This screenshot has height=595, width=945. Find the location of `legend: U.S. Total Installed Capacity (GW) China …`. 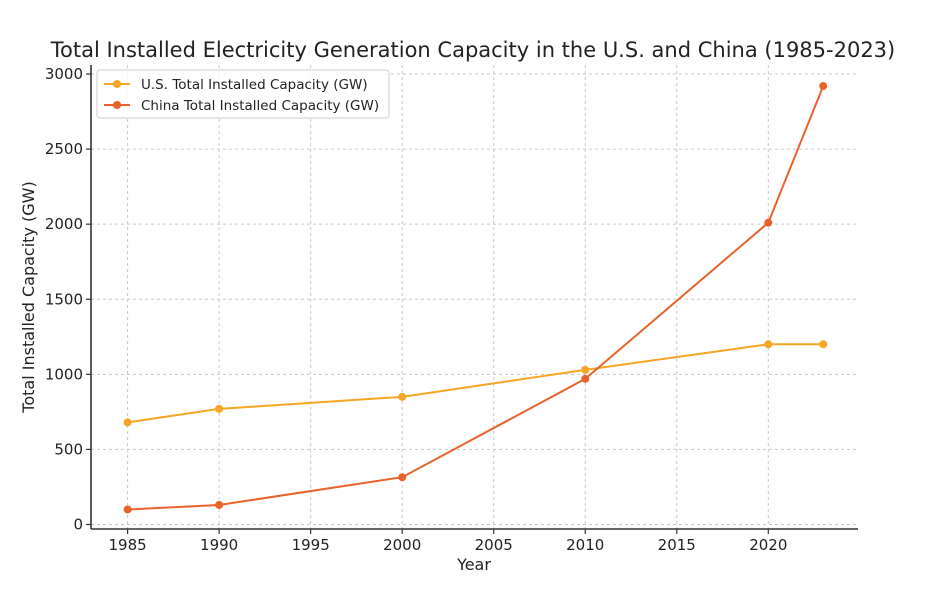

legend: U.S. Total Installed Capacity (GW) China … is located at coordinates (243, 94).